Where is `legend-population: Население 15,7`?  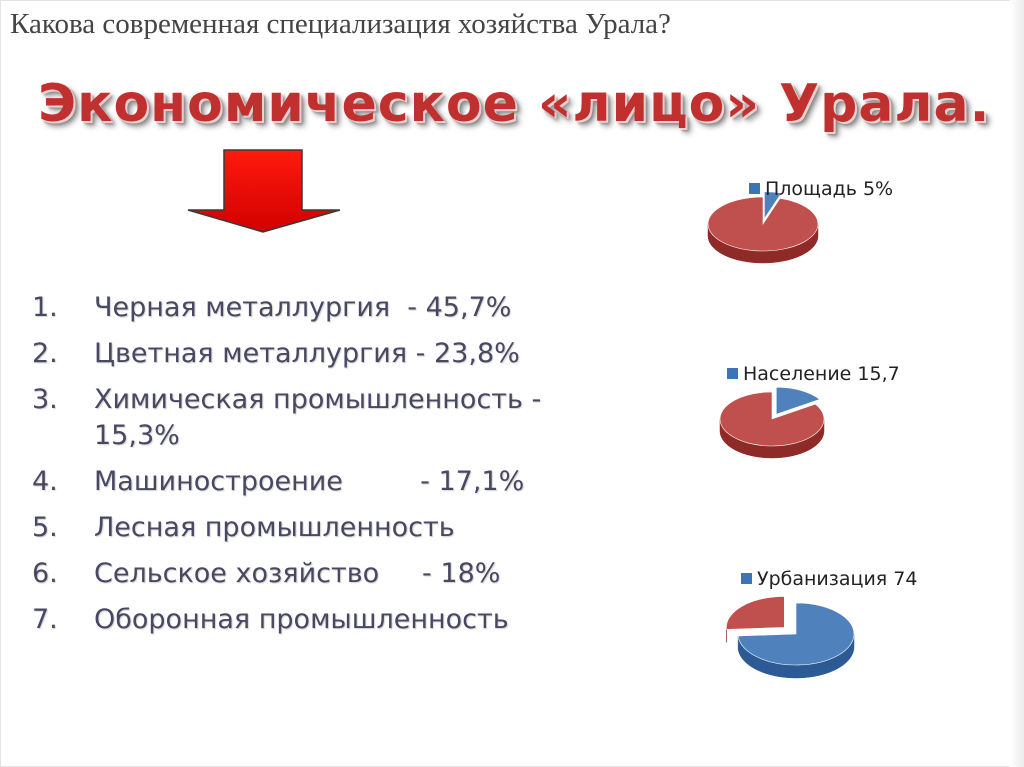 legend-population: Население 15,7 is located at coordinates (813, 374).